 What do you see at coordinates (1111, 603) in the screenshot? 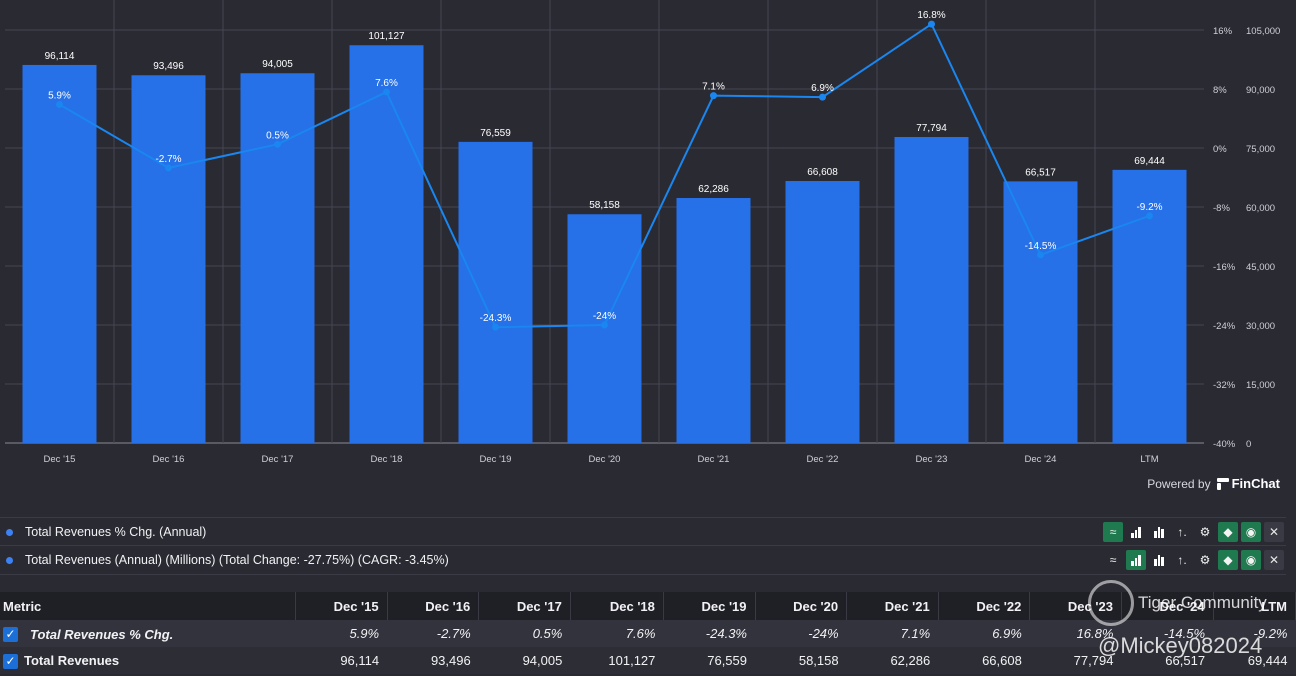
I see `tiger-logo-icon` at bounding box center [1111, 603].